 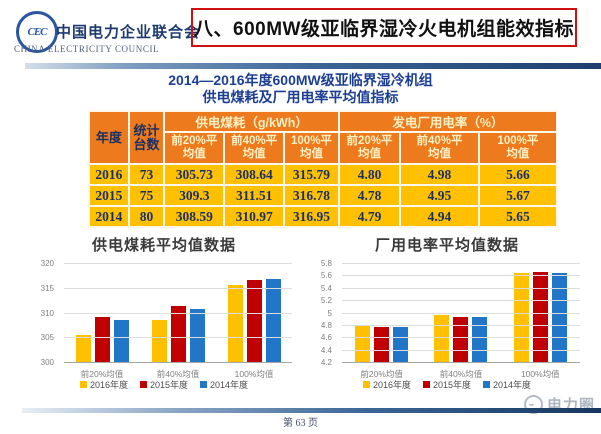 What do you see at coordinates (326, 325) in the screenshot?
I see `y-tick-label: 4.8` at bounding box center [326, 325].